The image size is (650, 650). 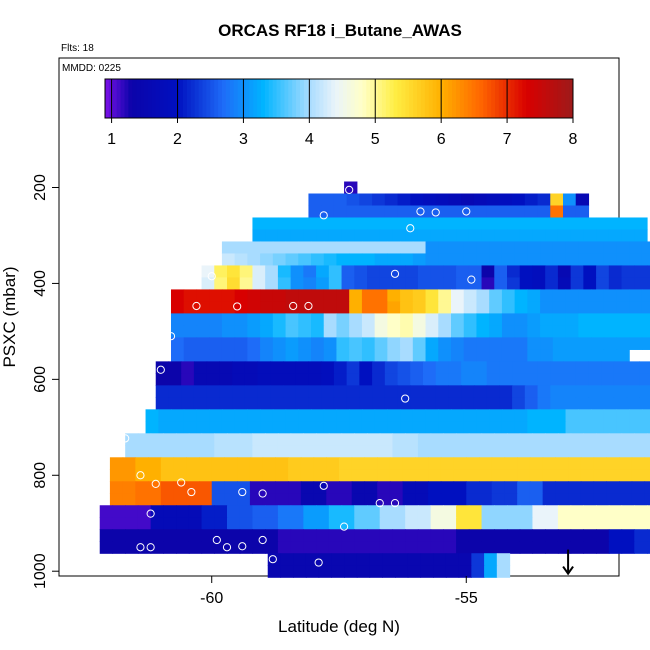 What do you see at coordinates (243, 139) in the screenshot?
I see `colorbar-tick-label: 3` at bounding box center [243, 139].